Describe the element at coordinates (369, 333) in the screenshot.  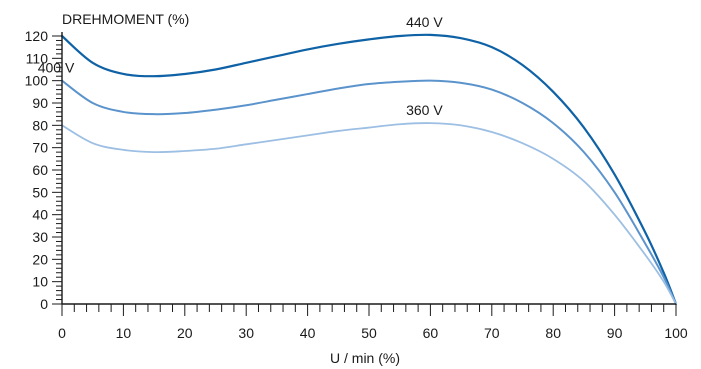
I see `x-tick-label: 50` at that location.